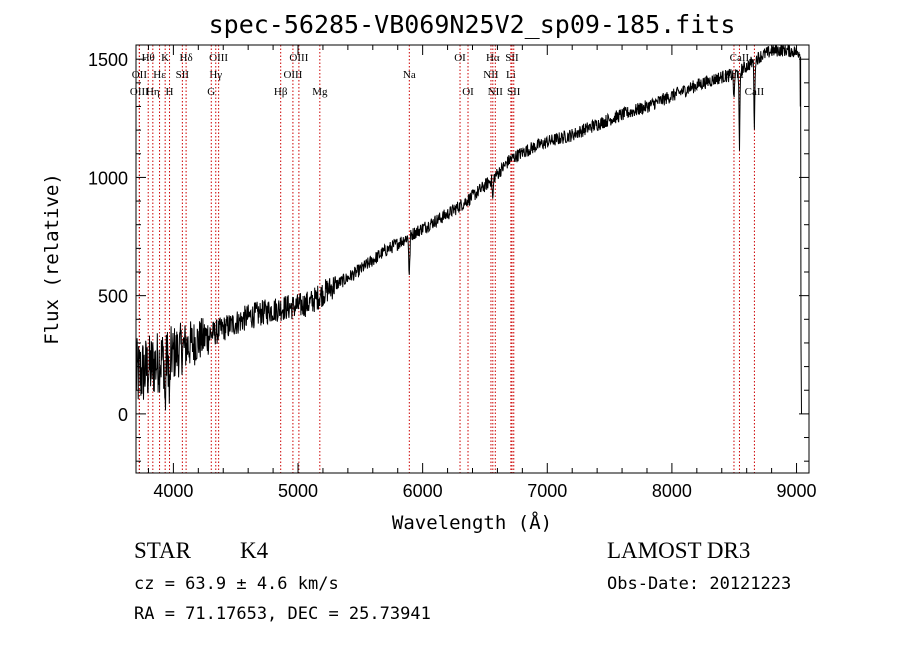 The height and width of the screenshot is (649, 900). What do you see at coordinates (281, 92) in the screenshot?
I see `marker-label: Hβ` at bounding box center [281, 92].